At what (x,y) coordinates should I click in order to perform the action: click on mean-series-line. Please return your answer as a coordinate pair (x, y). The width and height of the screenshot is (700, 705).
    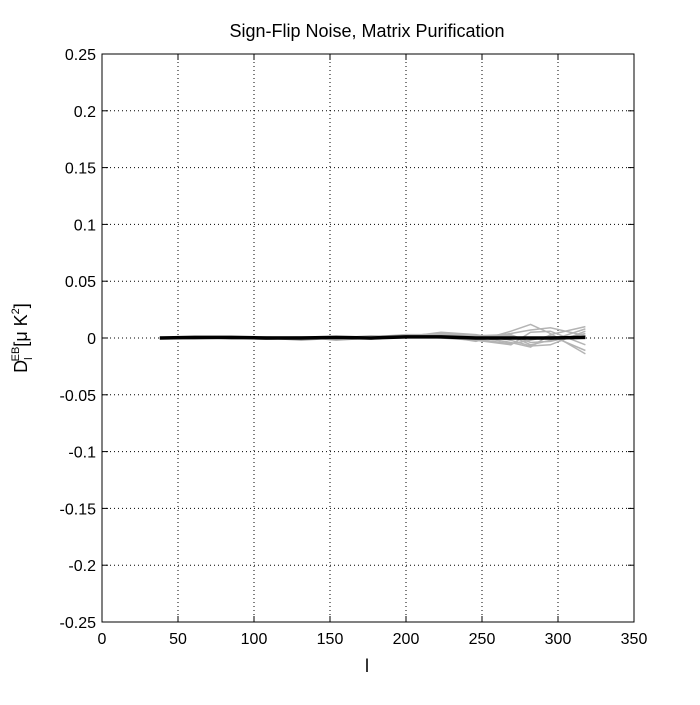
    Looking at the image, I should click on (372, 337).